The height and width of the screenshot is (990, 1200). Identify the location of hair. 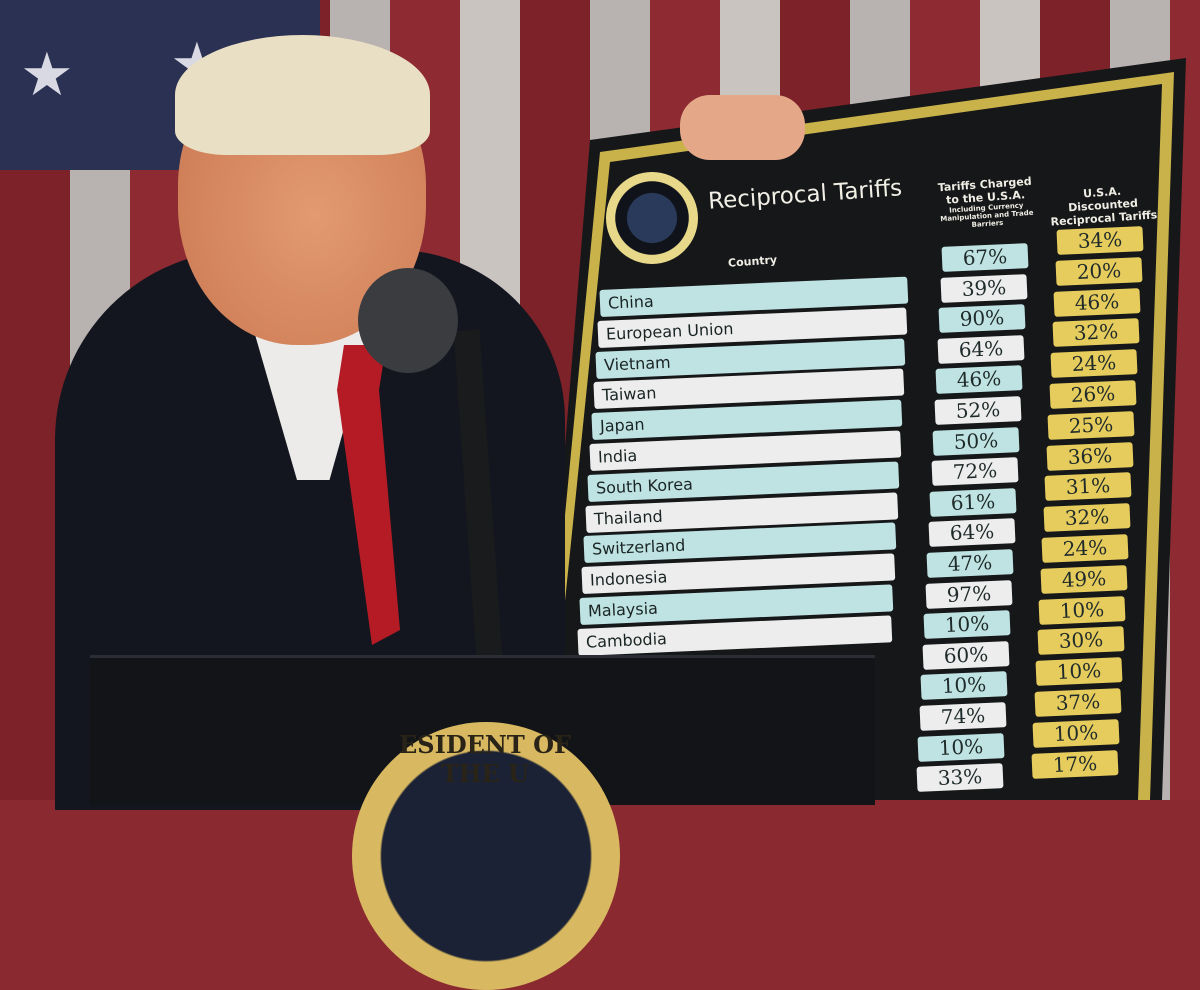
(302, 95).